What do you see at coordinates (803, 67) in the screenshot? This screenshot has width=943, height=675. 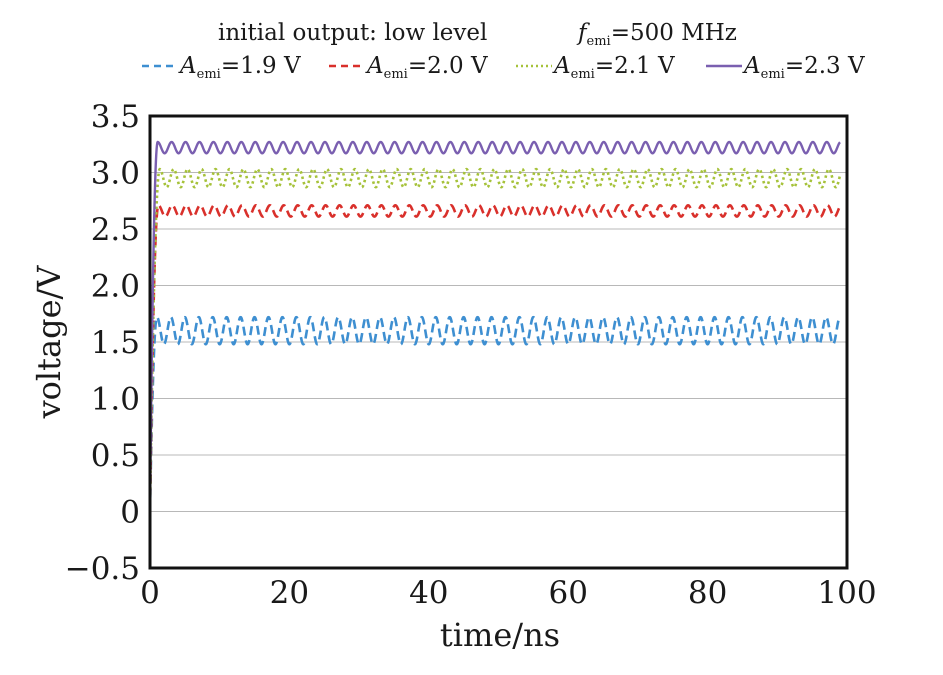 I see `legend-label: Aemi=2.3 V` at bounding box center [803, 67].